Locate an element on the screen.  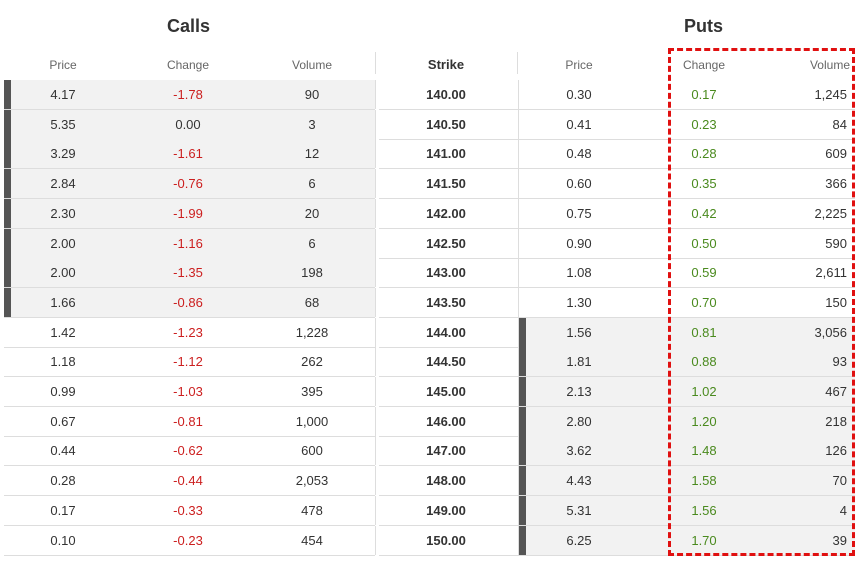
table-row: 1.42 -1.23 1,228 144.00 1.56 0.81 3,056 is located at coordinates (429, 332).